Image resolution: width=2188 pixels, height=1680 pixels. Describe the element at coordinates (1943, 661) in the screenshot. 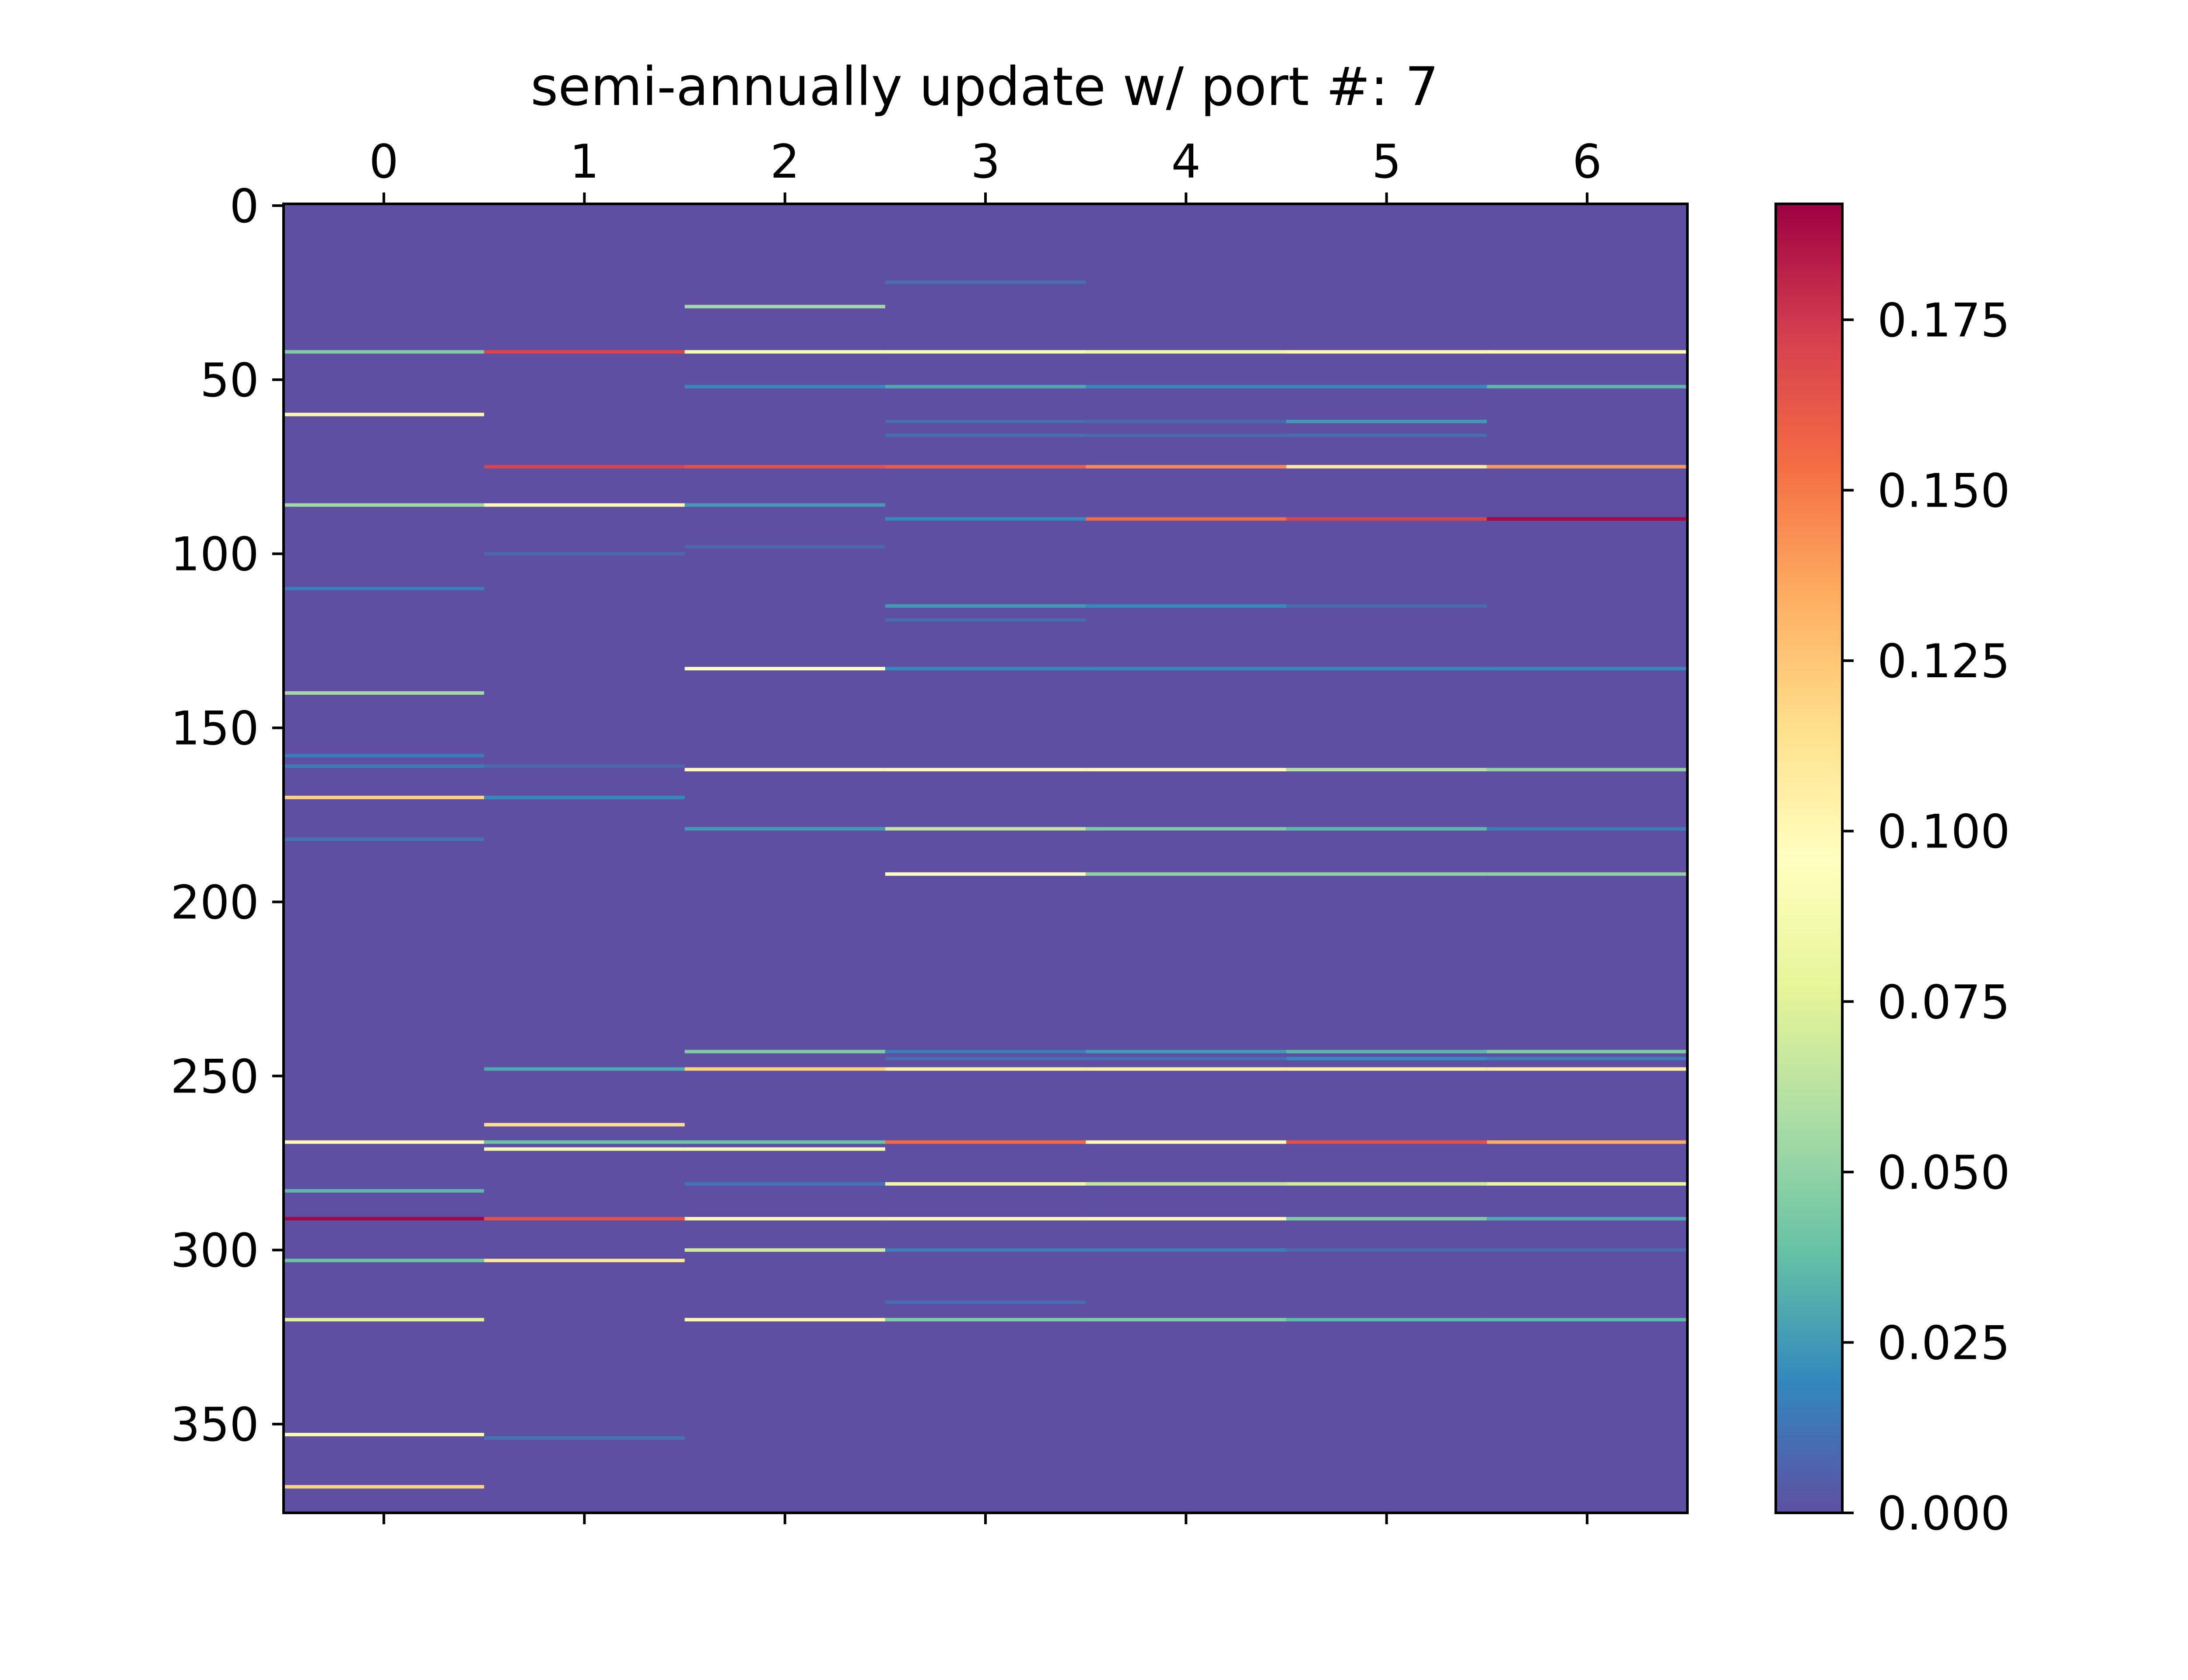

I see `colorbar-tick-label: 0.125` at that location.